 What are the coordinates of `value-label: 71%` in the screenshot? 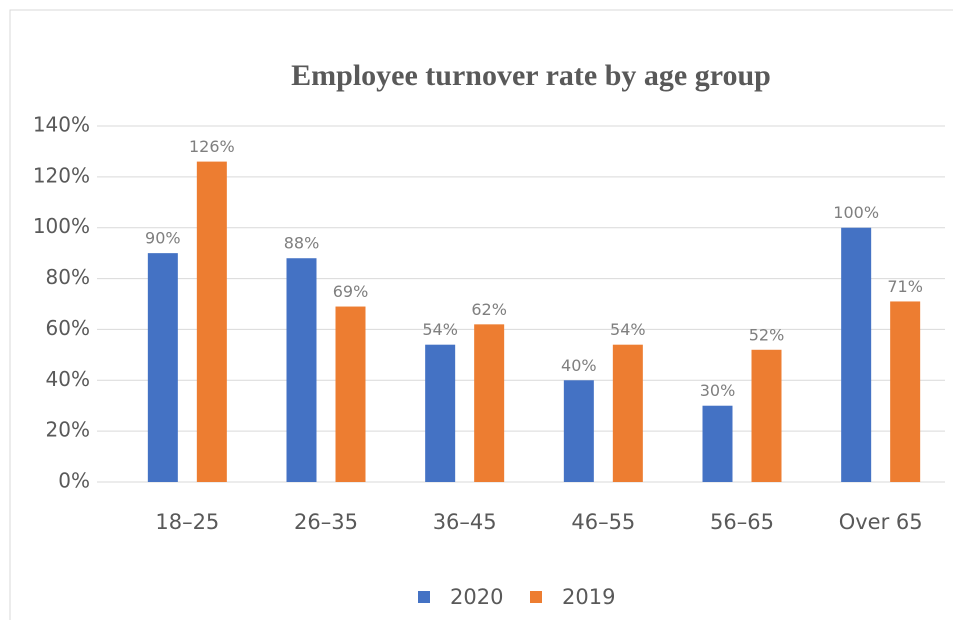 It's located at (905, 286).